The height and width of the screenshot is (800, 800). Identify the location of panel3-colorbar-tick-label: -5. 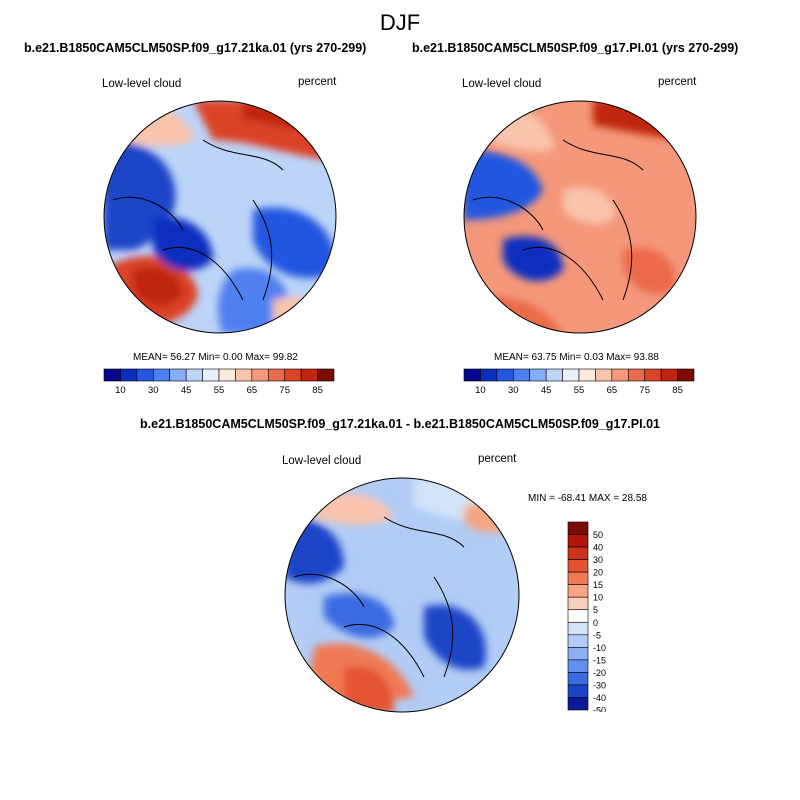
(597, 635).